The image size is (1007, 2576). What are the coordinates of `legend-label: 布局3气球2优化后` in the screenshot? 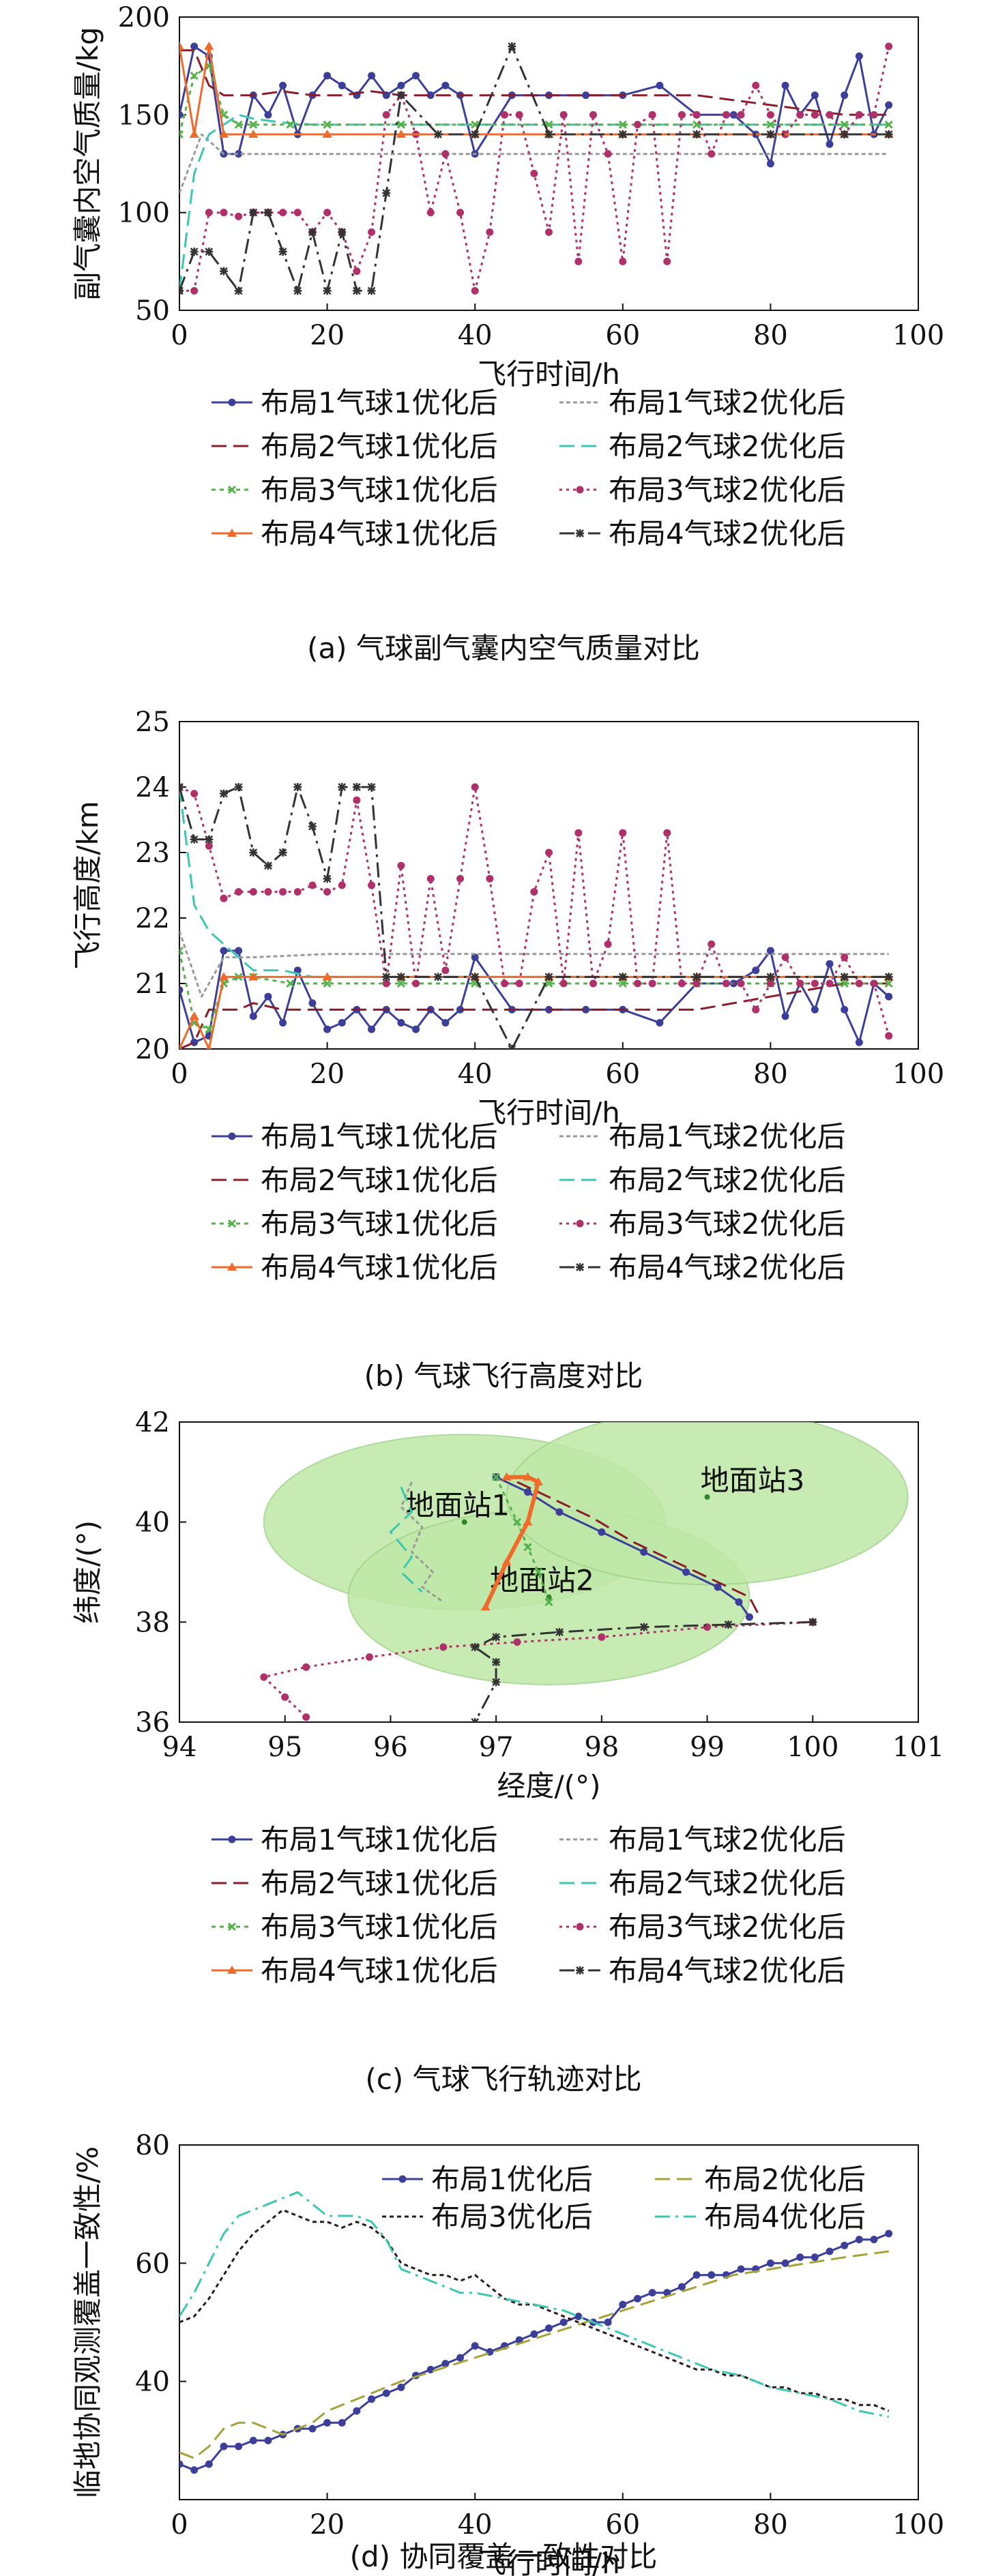 It's located at (727, 1927).